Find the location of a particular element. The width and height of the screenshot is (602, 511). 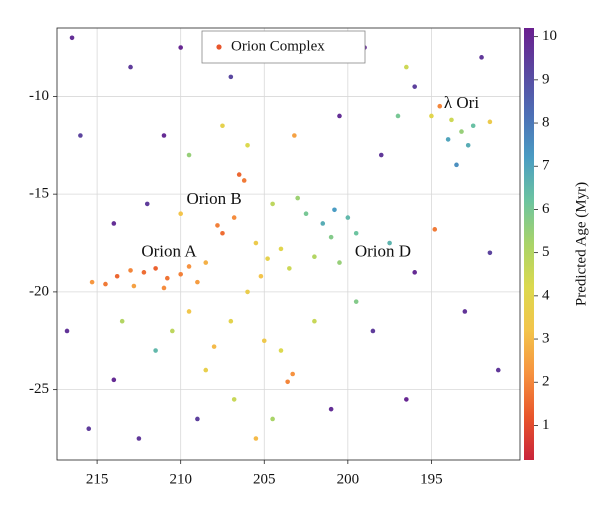

annotation: Orion A is located at coordinates (169, 251).